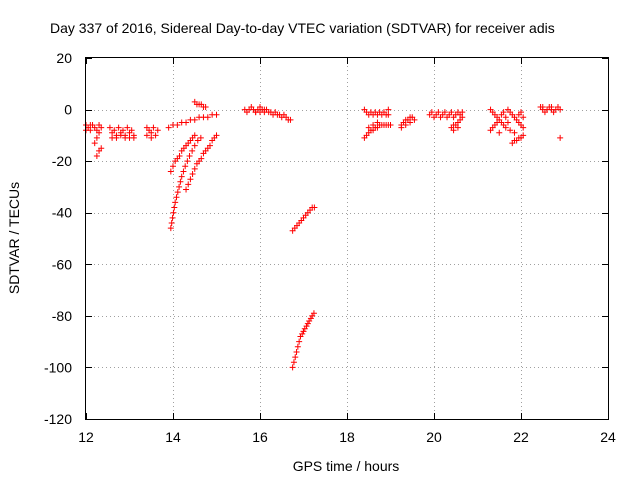 This screenshot has width=640, height=480. I want to click on y-tick-label: -80, so click(62, 316).